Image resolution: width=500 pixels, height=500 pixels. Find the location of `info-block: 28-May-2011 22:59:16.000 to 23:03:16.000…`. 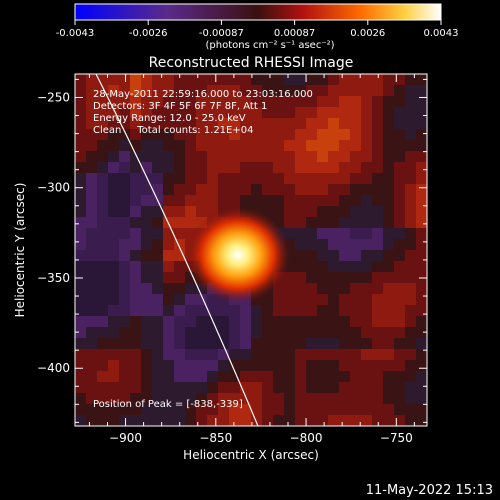

info-block: 28-May-2011 22:59:16.000 to 23:03:16.000… is located at coordinates (203, 112).